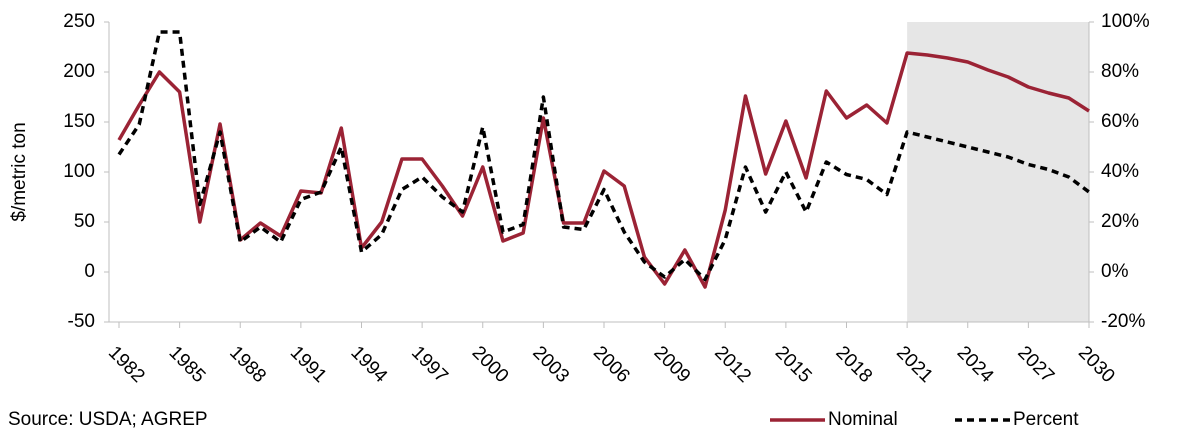 Image resolution: width=1188 pixels, height=438 pixels. What do you see at coordinates (1096, 364) in the screenshot?
I see `x-tick-label: 2030` at bounding box center [1096, 364].